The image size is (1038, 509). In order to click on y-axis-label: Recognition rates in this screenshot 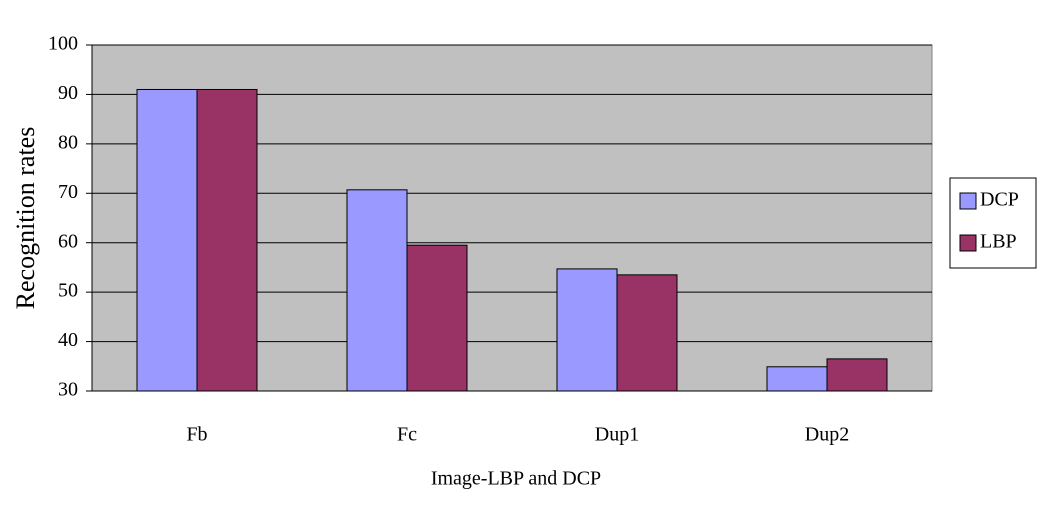, I will do `click(25, 218)`.